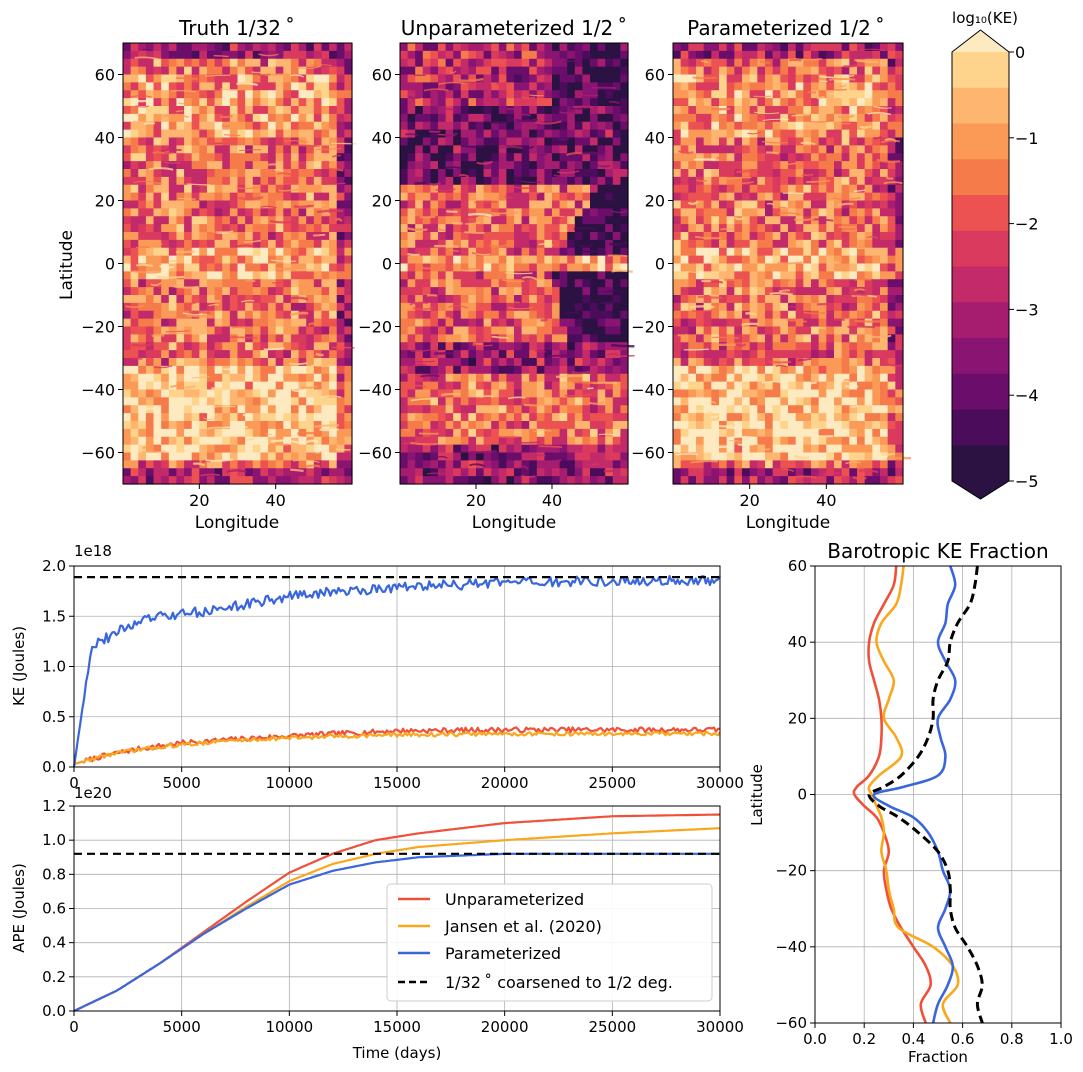 Image resolution: width=1083 pixels, height=1072 pixels. Describe the element at coordinates (382, 138) in the screenshot. I see `map-ytick-label: 40` at that location.